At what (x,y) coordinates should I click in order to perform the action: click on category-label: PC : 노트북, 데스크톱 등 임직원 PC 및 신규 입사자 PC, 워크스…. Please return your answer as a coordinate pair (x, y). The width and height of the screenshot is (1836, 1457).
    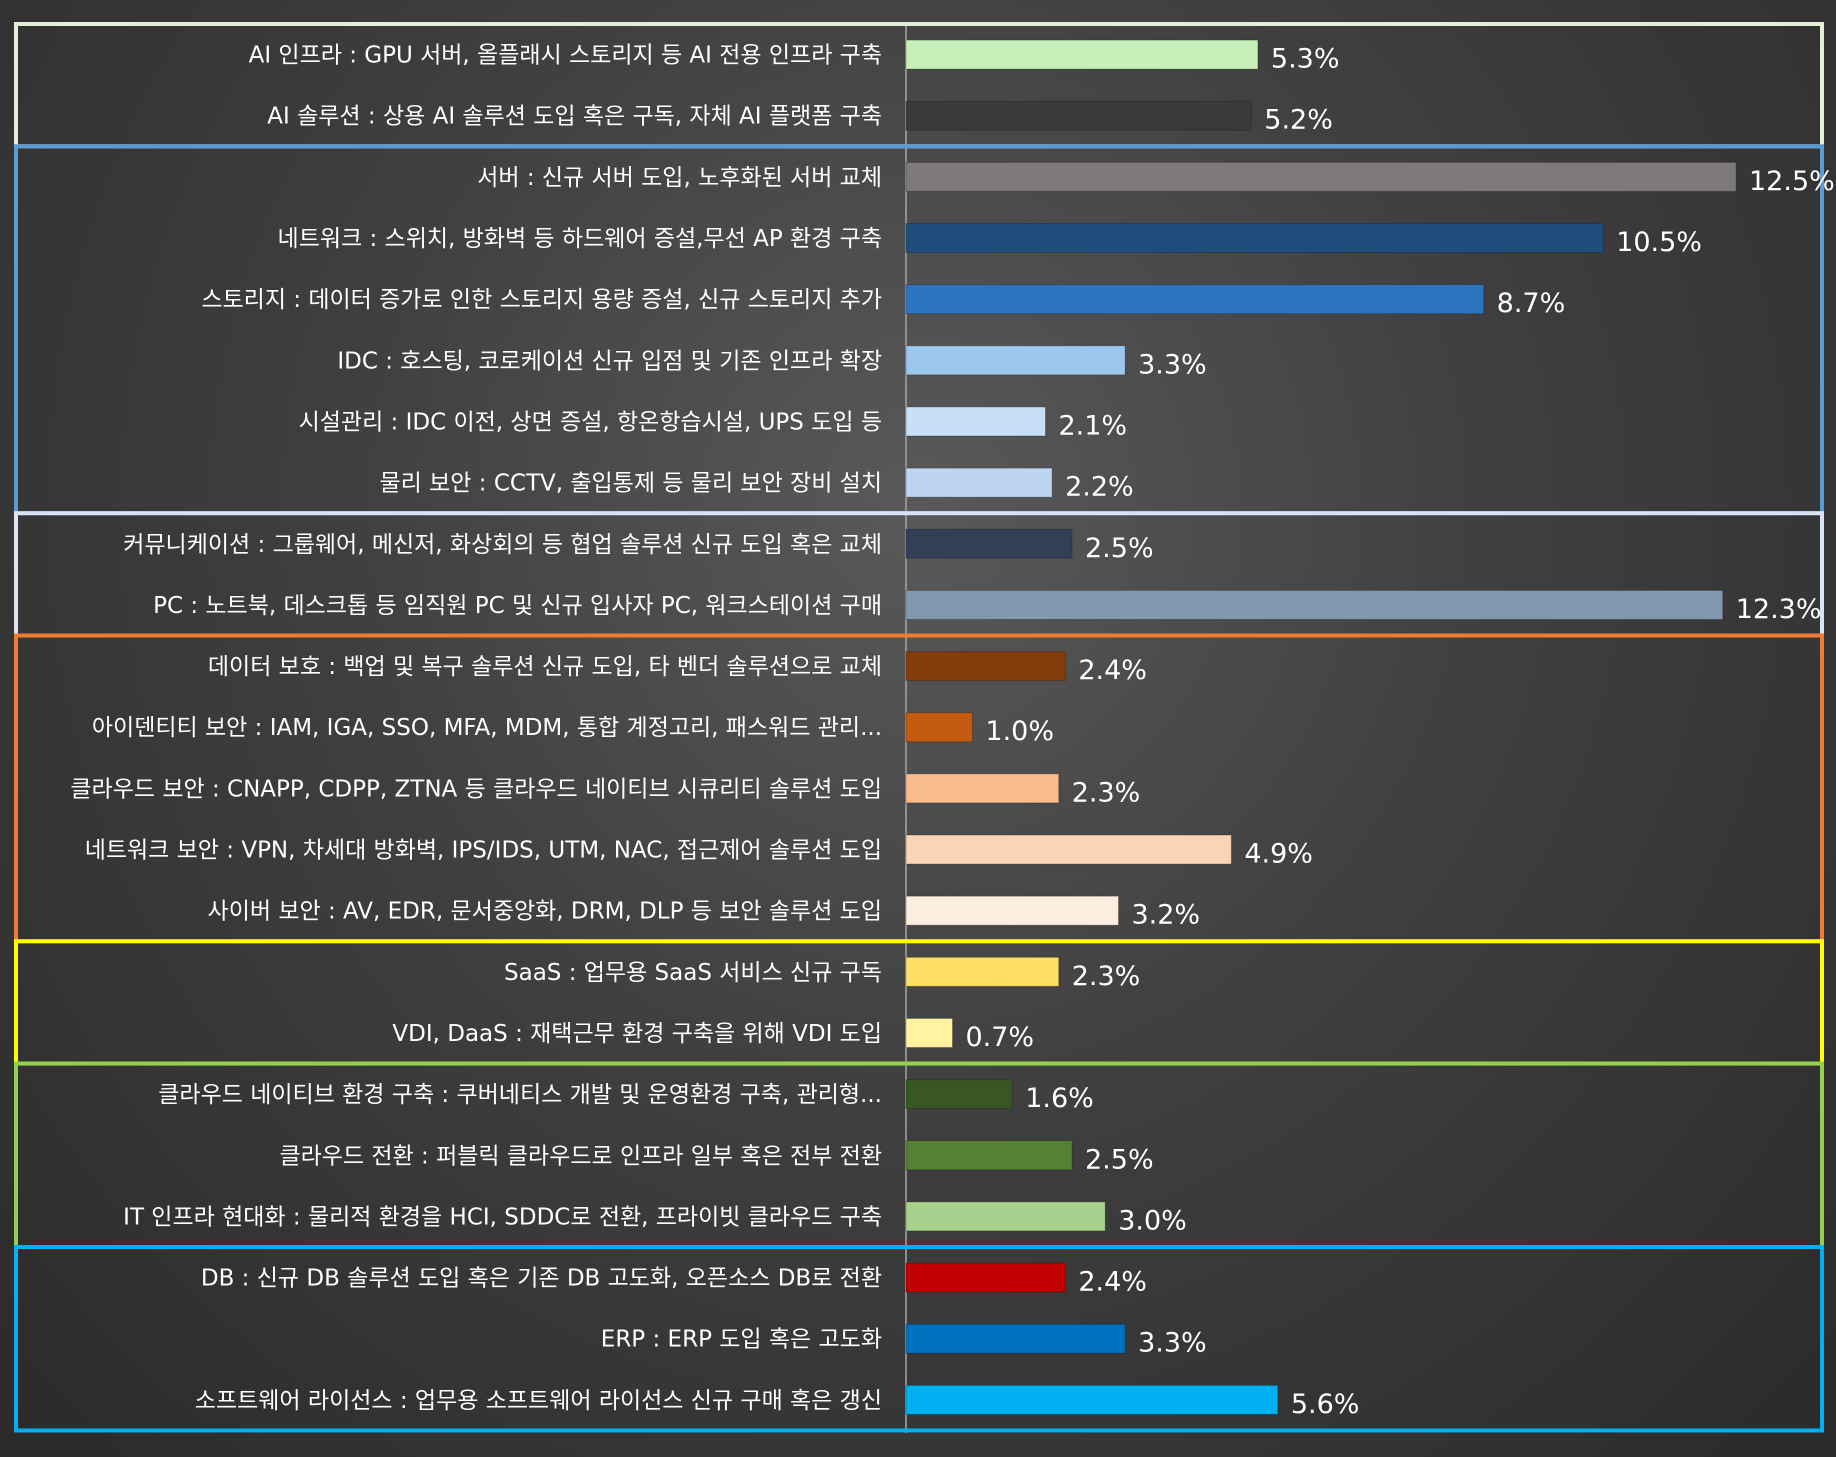
    Looking at the image, I should click on (517, 606).